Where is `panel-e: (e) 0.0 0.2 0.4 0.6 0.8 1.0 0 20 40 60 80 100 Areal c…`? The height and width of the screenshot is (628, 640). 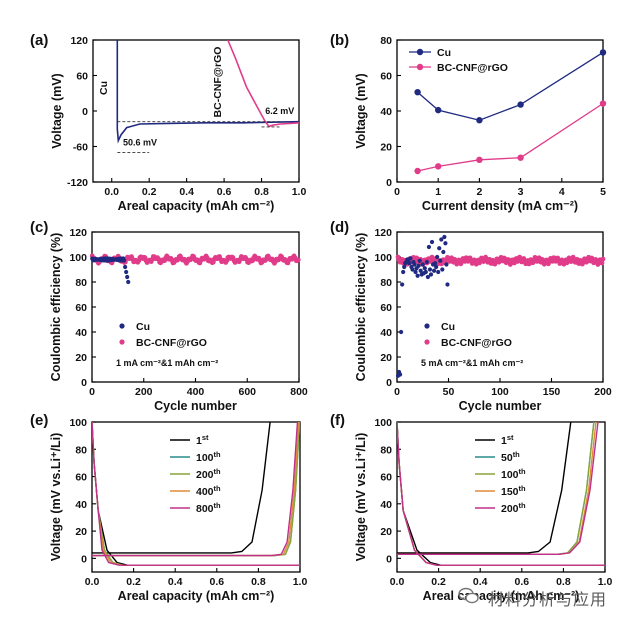
panel-e: (e) 0.0 0.2 0.4 0.6 0.8 1.0 0 20 40 60 80 100 Areal c… is located at coordinates (168, 507).